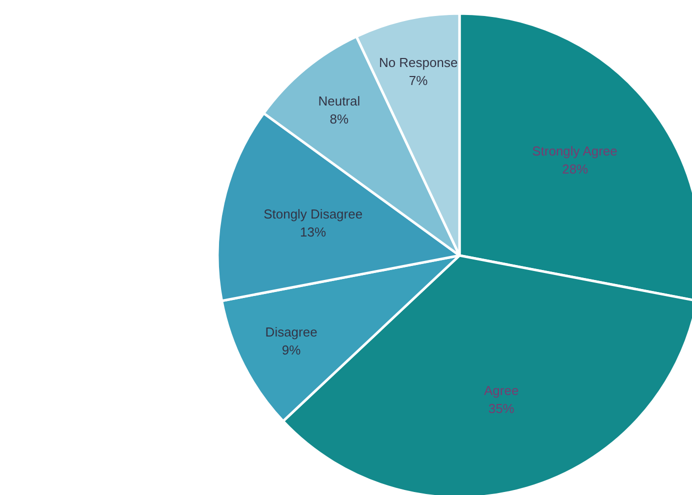 The image size is (692, 495). What do you see at coordinates (575, 150) in the screenshot?
I see `slice-label: Strongly Agree` at bounding box center [575, 150].